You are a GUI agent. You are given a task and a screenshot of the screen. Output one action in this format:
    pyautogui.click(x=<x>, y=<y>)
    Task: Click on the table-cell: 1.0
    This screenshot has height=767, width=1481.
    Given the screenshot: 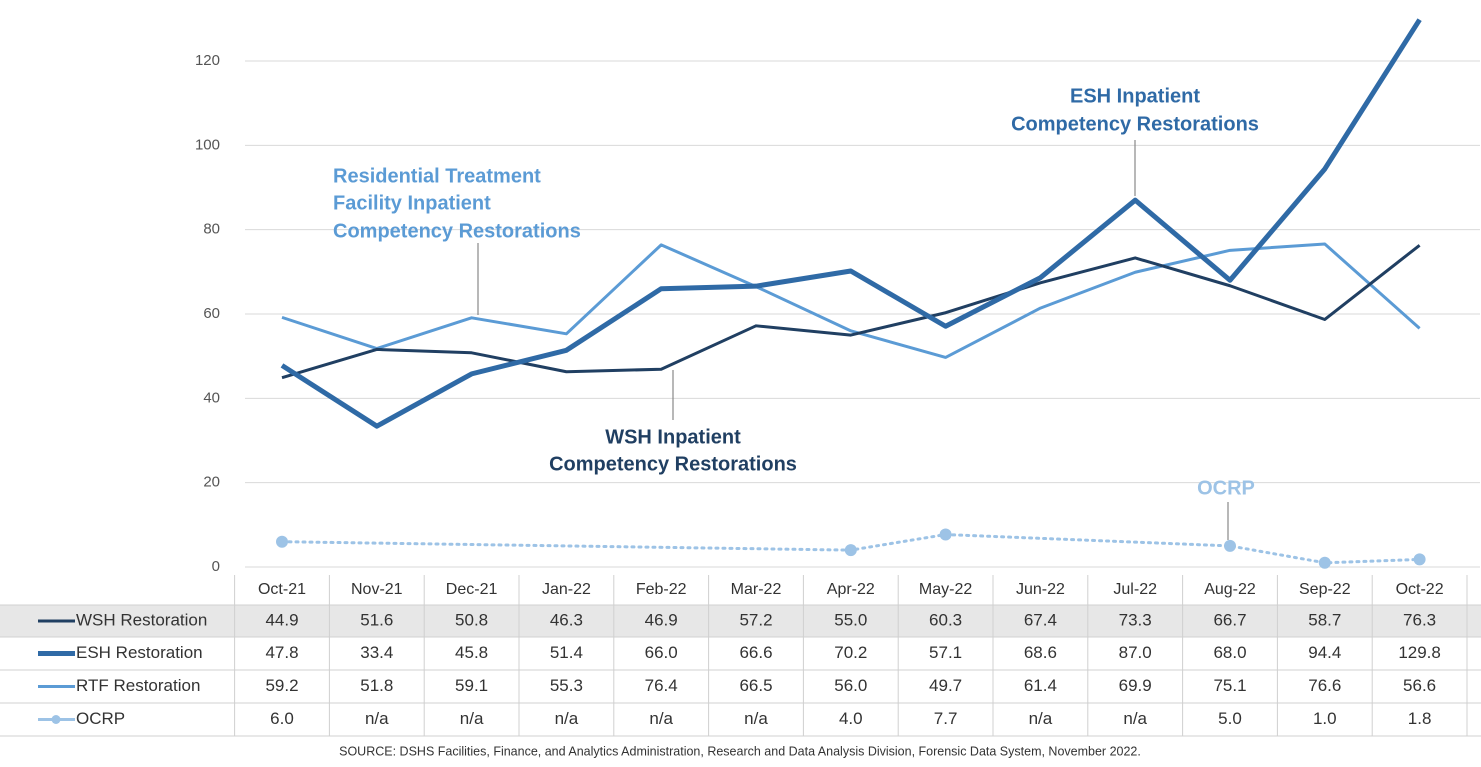 What is the action you would take?
    pyautogui.click(x=1325, y=718)
    